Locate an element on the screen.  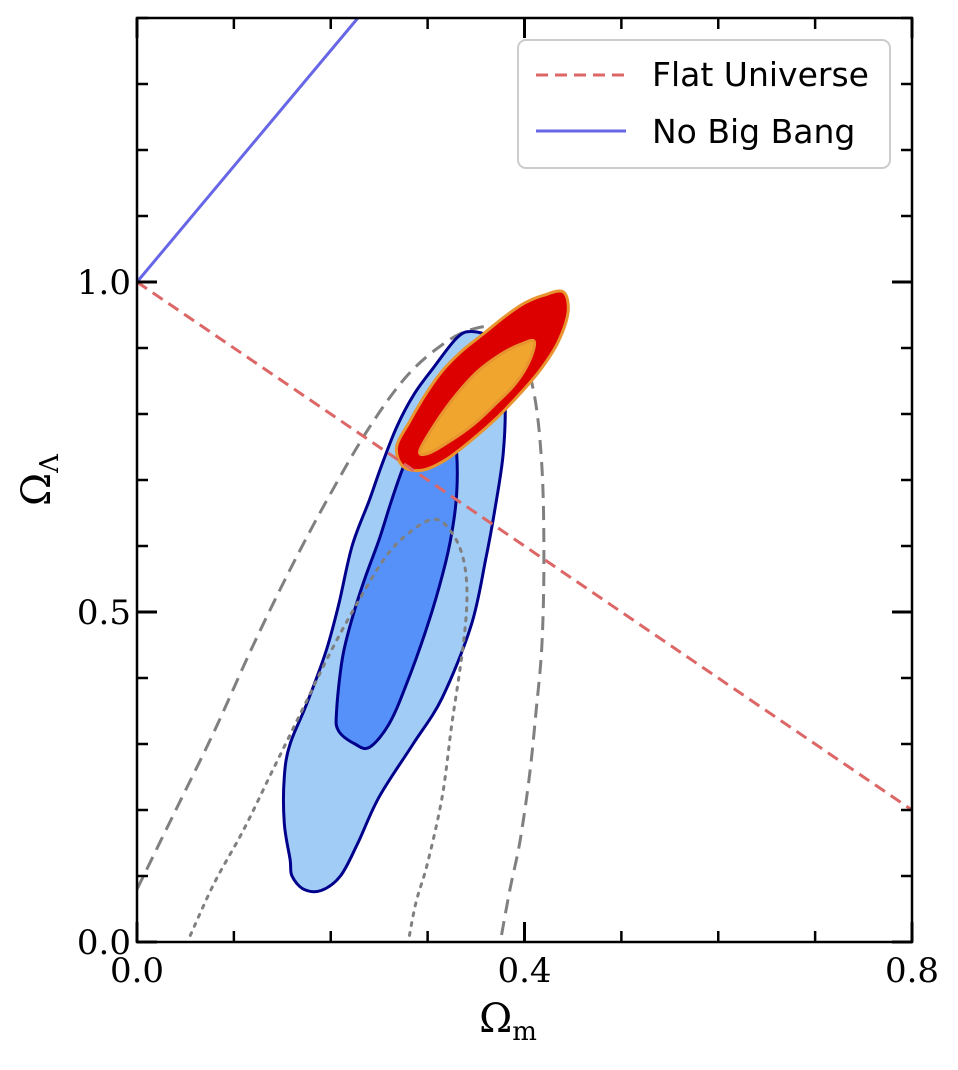
x-tick-label-0: 0.0 is located at coordinates (137, 971).